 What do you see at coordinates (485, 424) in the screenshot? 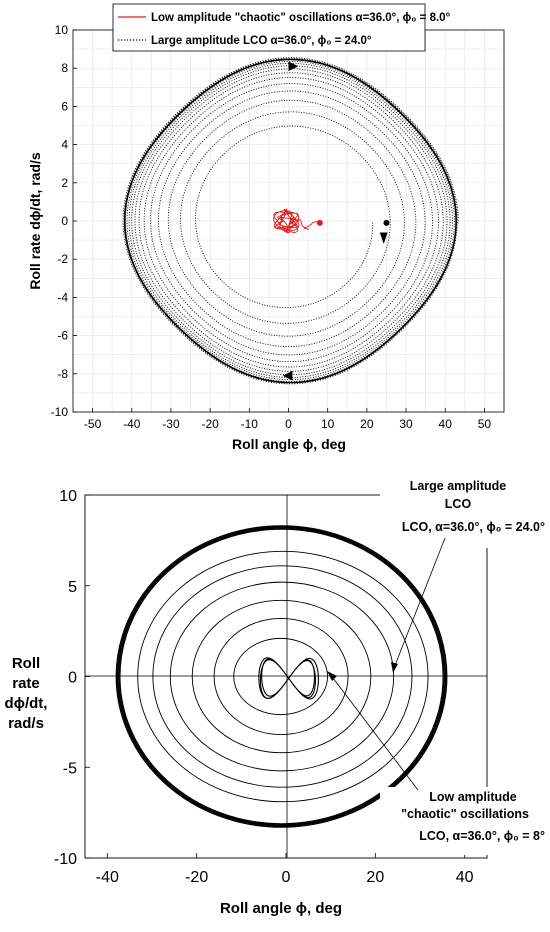
I see `top-x-tick-label: 50` at bounding box center [485, 424].